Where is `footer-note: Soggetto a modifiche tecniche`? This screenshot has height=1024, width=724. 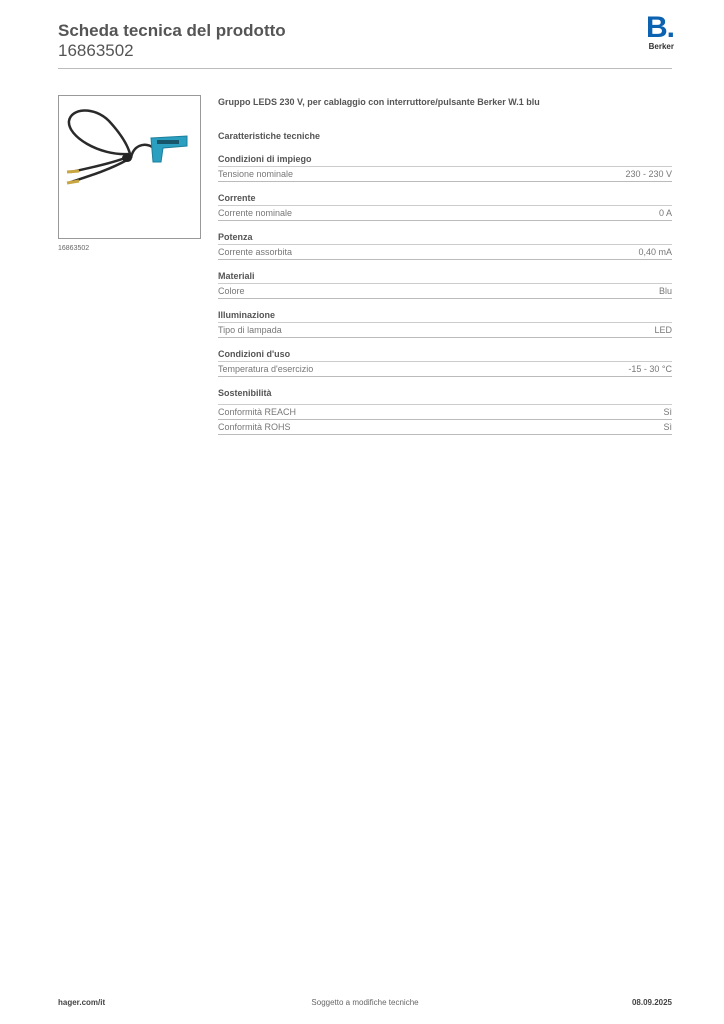 footer-note: Soggetto a modifiche tecniche is located at coordinates (365, 1002).